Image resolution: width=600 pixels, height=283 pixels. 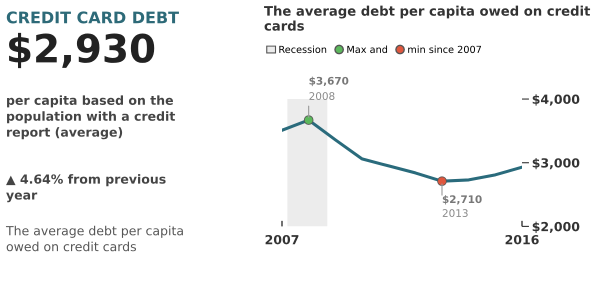 What do you see at coordinates (556, 227) in the screenshot?
I see `y-tick-label: $2,000` at bounding box center [556, 227].